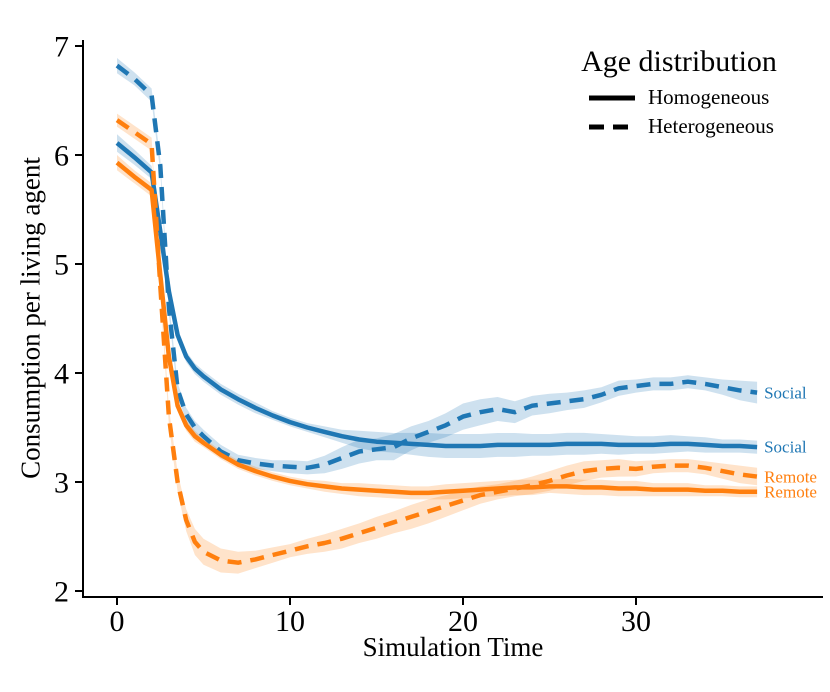 The height and width of the screenshot is (692, 830). I want to click on end-label-social-heterogeneous: Social, so click(785, 393).